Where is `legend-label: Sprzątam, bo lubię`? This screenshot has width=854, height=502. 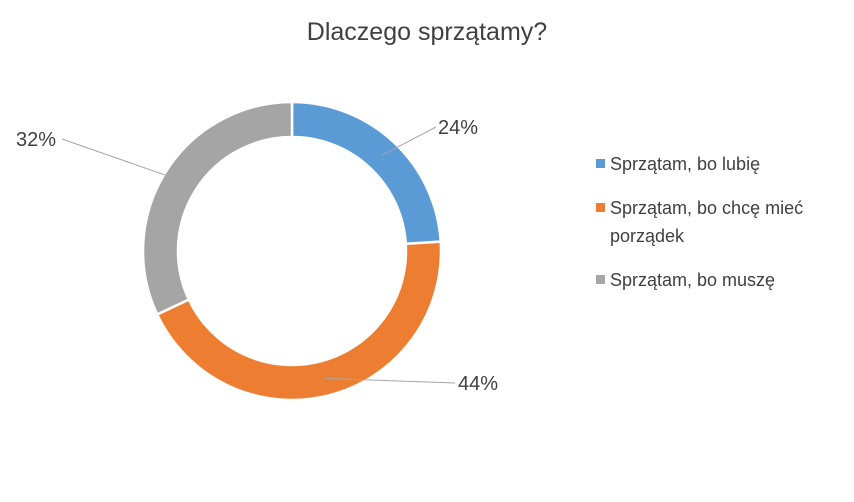
legend-label: Sprzątam, bo lubię is located at coordinates (685, 164).